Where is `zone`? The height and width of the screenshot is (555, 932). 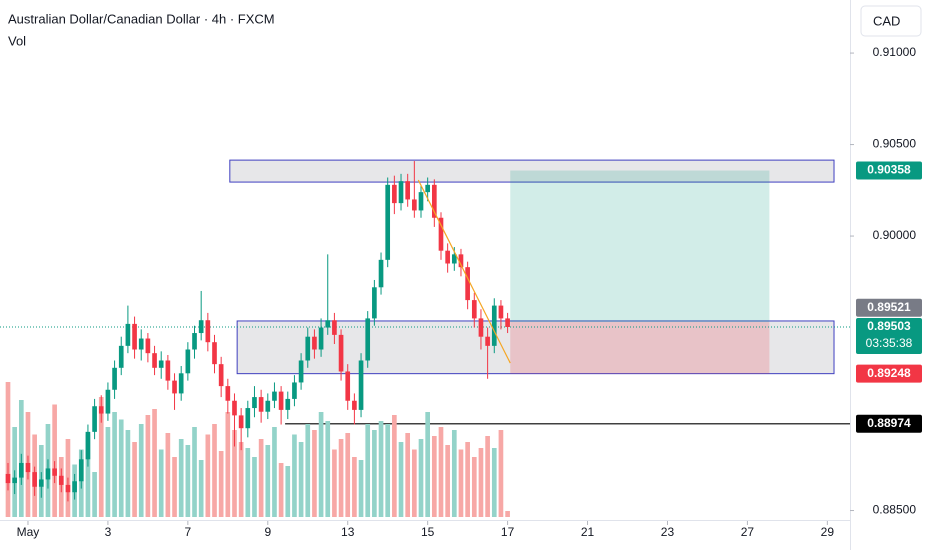
zone is located at coordinates (535, 347).